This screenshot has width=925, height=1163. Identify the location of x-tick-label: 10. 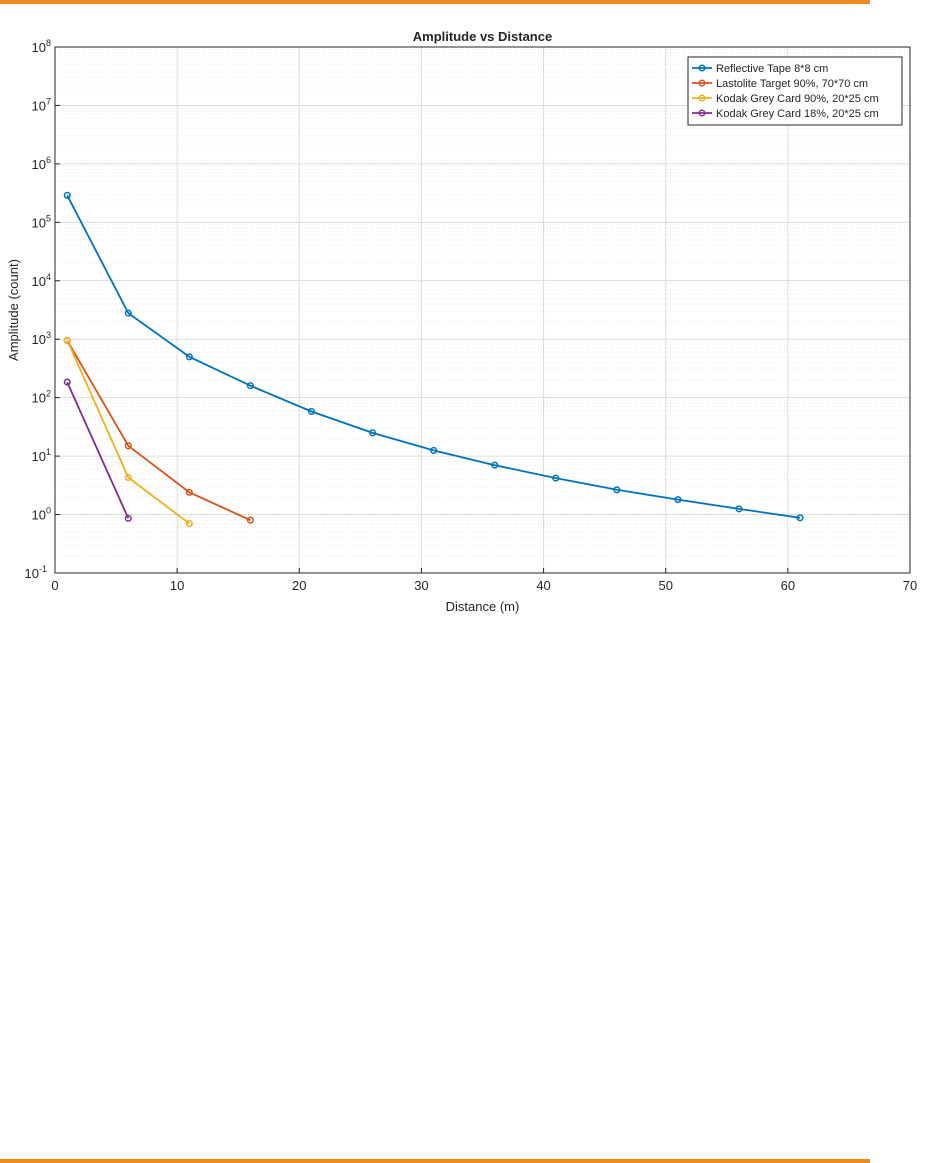
(177, 585).